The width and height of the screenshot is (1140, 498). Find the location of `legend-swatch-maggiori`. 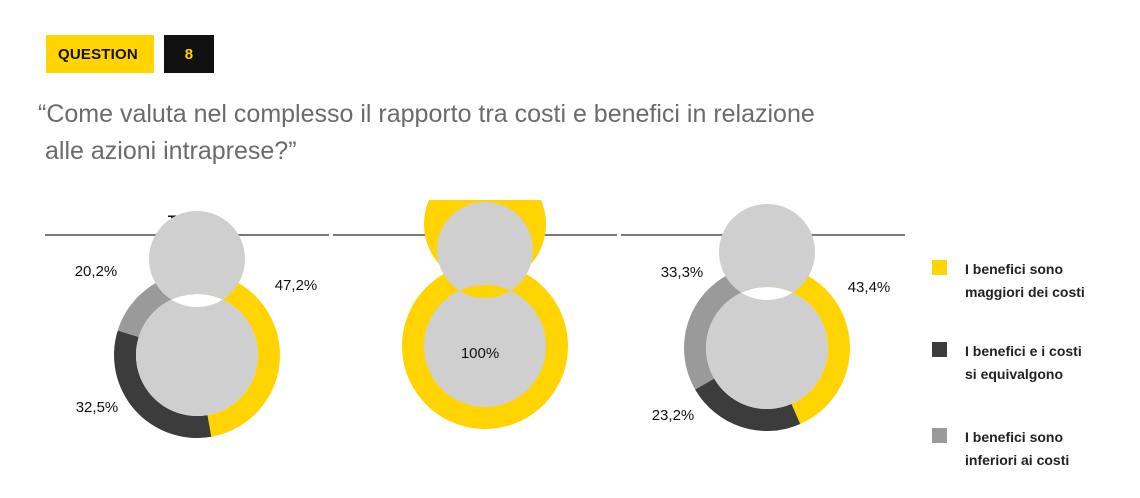

legend-swatch-maggiori is located at coordinates (939, 267).